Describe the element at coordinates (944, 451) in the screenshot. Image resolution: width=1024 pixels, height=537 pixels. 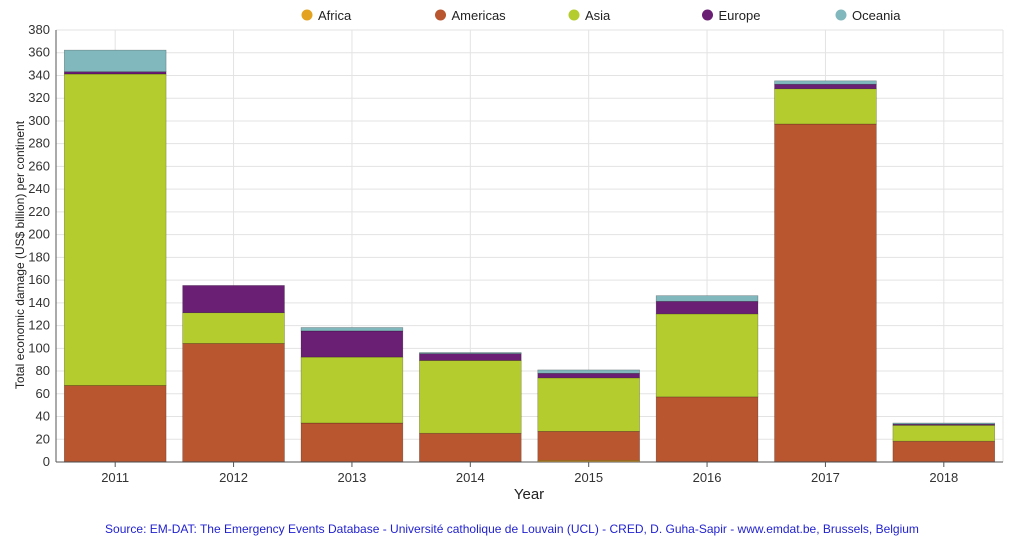
I see `bar-segment-americas-2018` at that location.